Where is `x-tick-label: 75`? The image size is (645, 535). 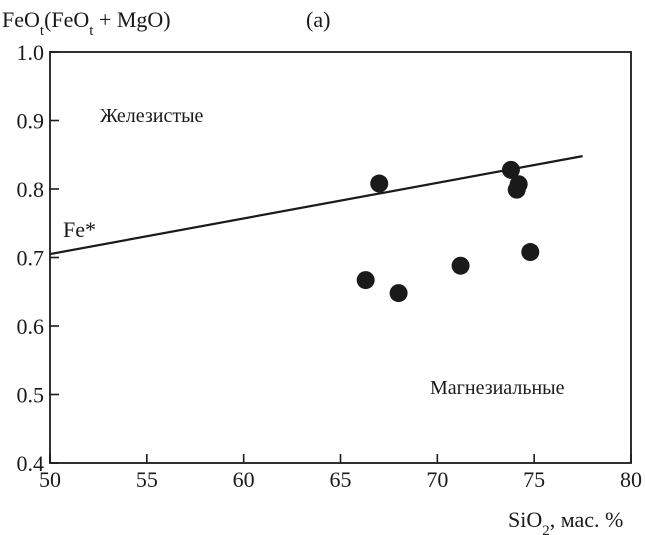
x-tick-label: 75 is located at coordinates (534, 479).